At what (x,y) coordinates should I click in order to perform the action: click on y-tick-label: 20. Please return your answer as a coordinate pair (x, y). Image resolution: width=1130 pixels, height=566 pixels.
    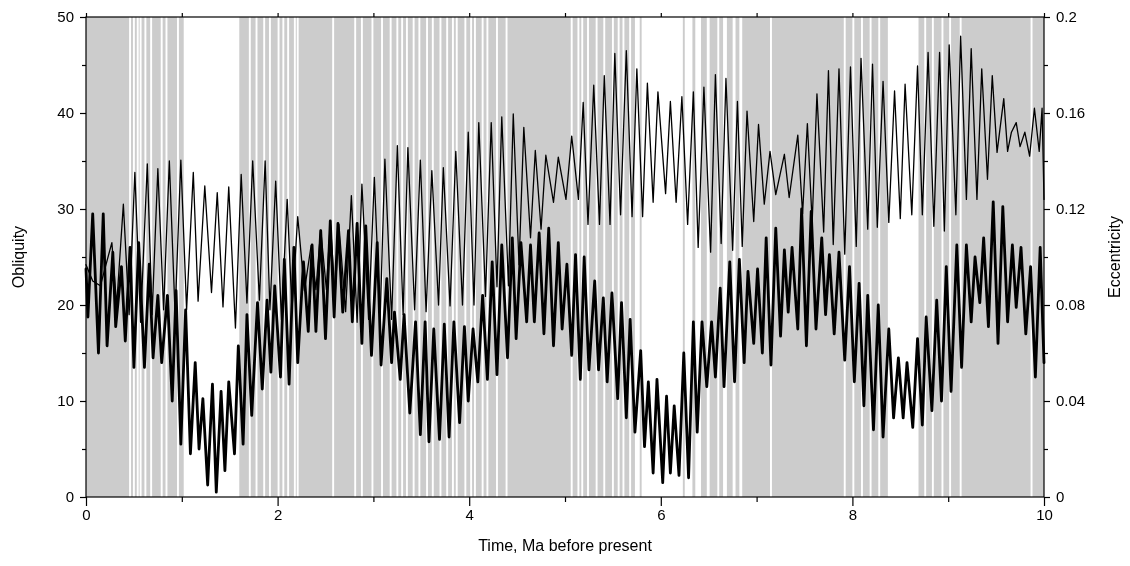
    Looking at the image, I should click on (65, 305).